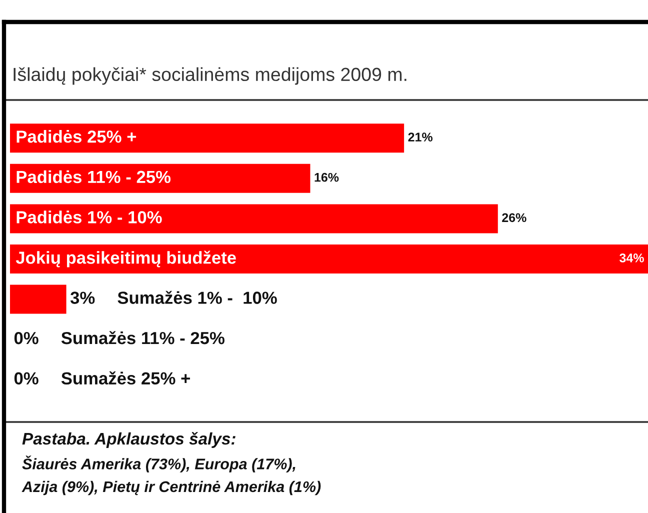 This screenshot has height=513, width=648. What do you see at coordinates (126, 259) in the screenshot?
I see `y-tick-label: Jokių pasikeitimų biudžete` at bounding box center [126, 259].